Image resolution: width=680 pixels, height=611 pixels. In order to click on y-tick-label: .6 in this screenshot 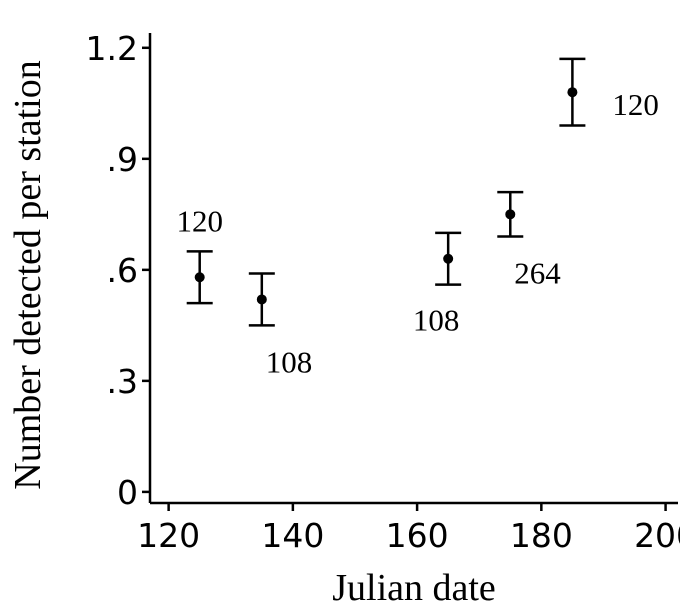, I will do `click(123, 270)`.